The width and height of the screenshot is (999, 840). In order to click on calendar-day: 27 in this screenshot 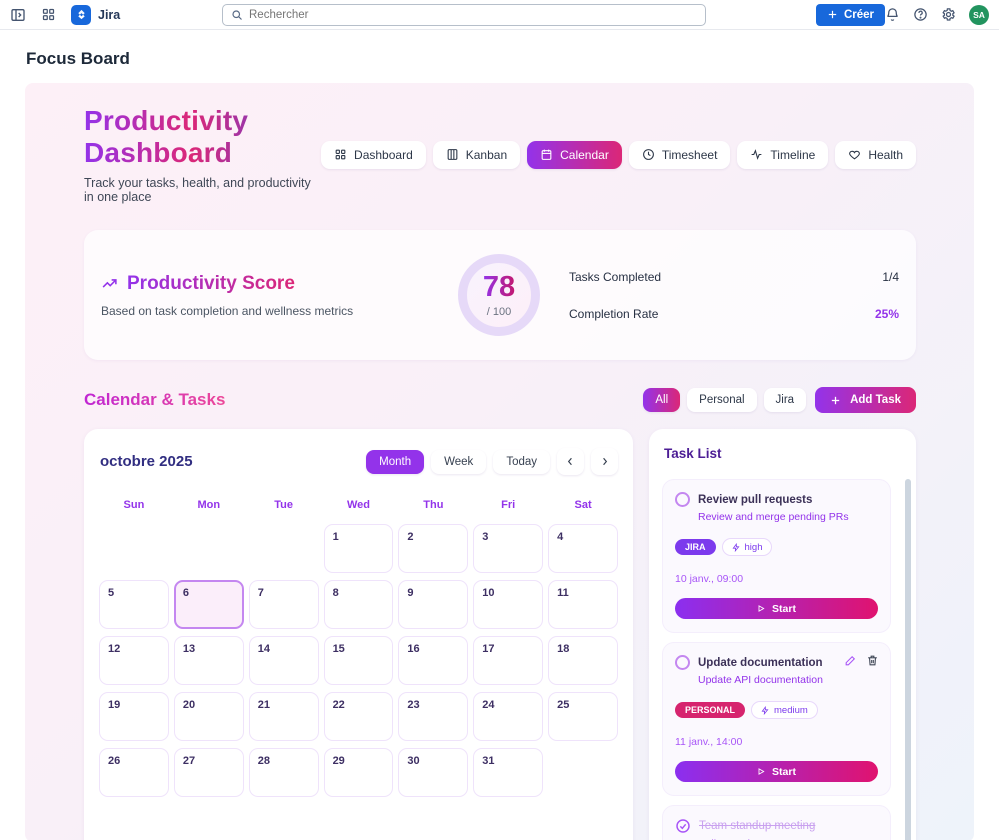, I will do `click(208, 772)`.